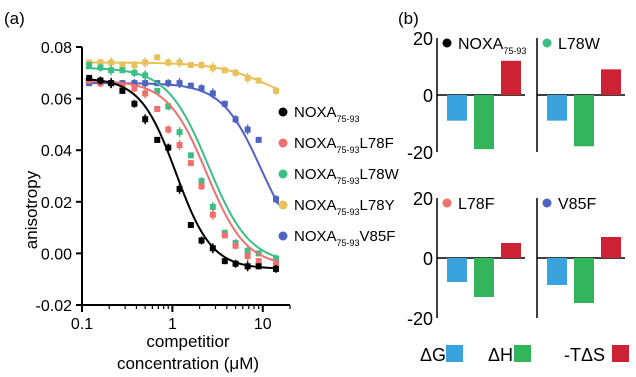 Image resolution: width=636 pixels, height=377 pixels. What do you see at coordinates (377, 143) in the screenshot?
I see `legend-suffix: L78F` at bounding box center [377, 143].